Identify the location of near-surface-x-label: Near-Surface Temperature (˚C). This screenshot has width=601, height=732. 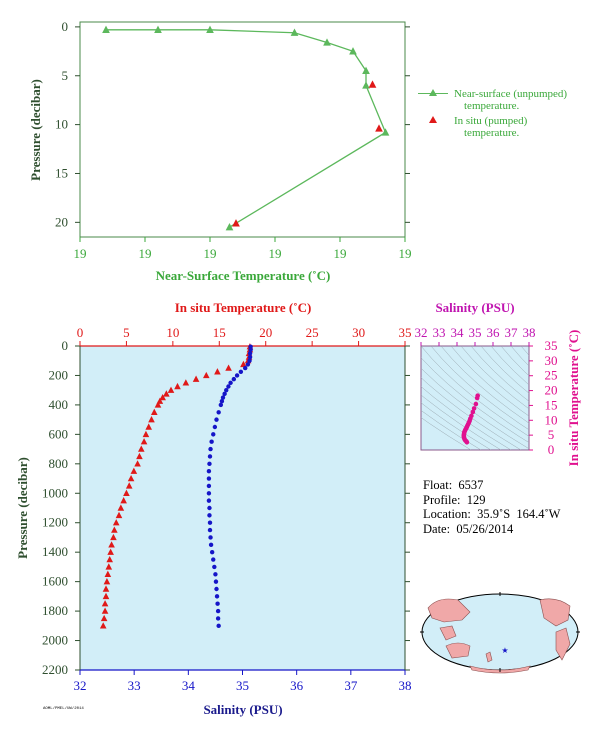
(243, 275).